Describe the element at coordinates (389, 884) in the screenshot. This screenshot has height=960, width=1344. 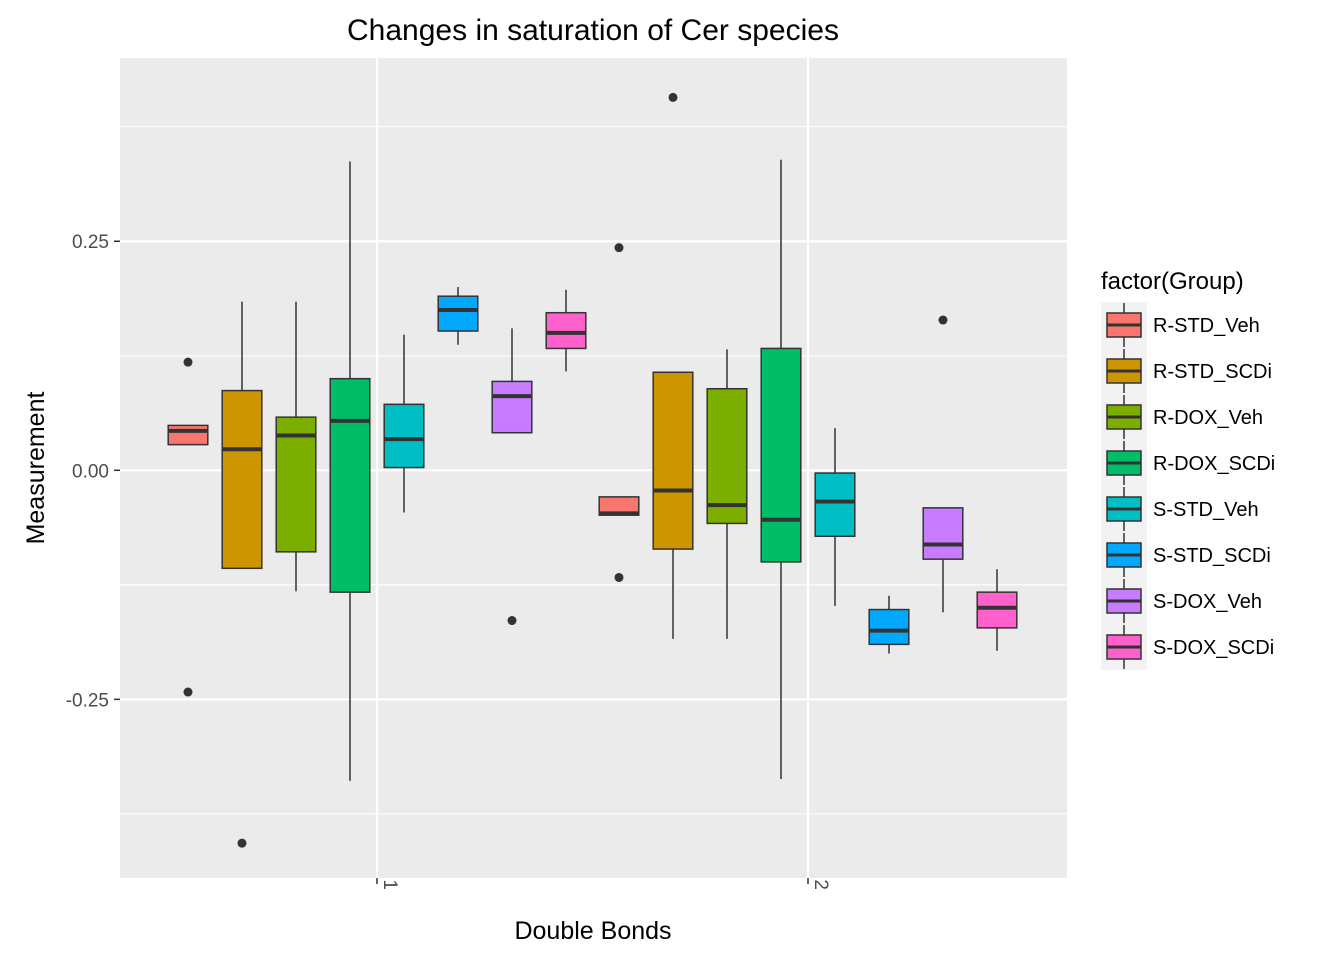
I see `x-tick-label: 1` at that location.